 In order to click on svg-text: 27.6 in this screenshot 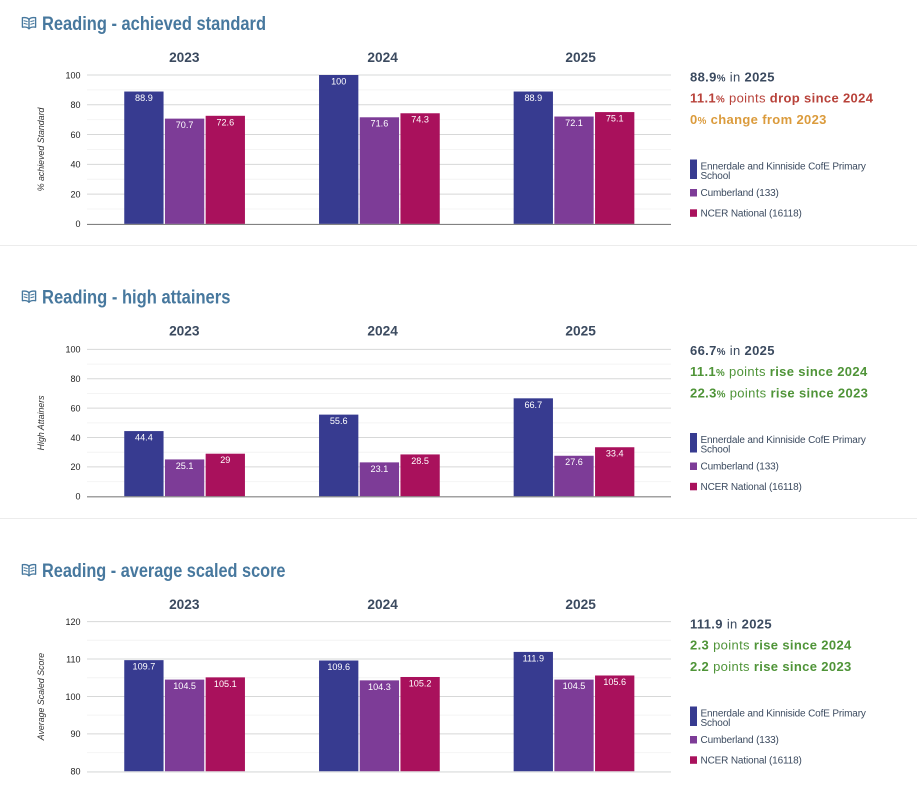, I will do `click(574, 462)`.